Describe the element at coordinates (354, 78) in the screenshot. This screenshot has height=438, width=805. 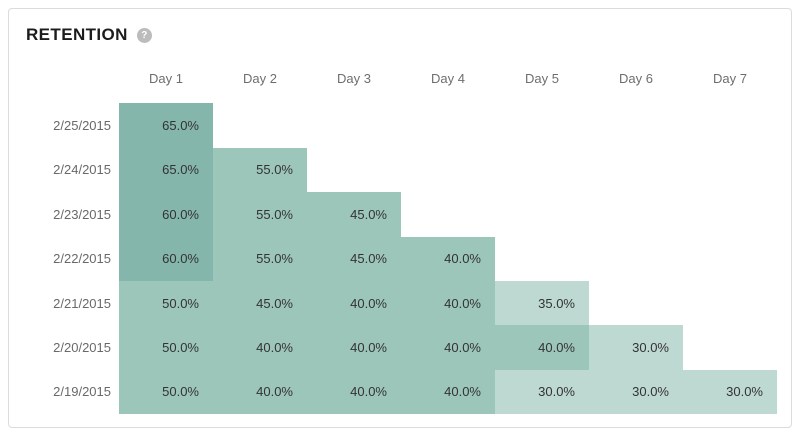
I see `column-header: Day 3` at that location.